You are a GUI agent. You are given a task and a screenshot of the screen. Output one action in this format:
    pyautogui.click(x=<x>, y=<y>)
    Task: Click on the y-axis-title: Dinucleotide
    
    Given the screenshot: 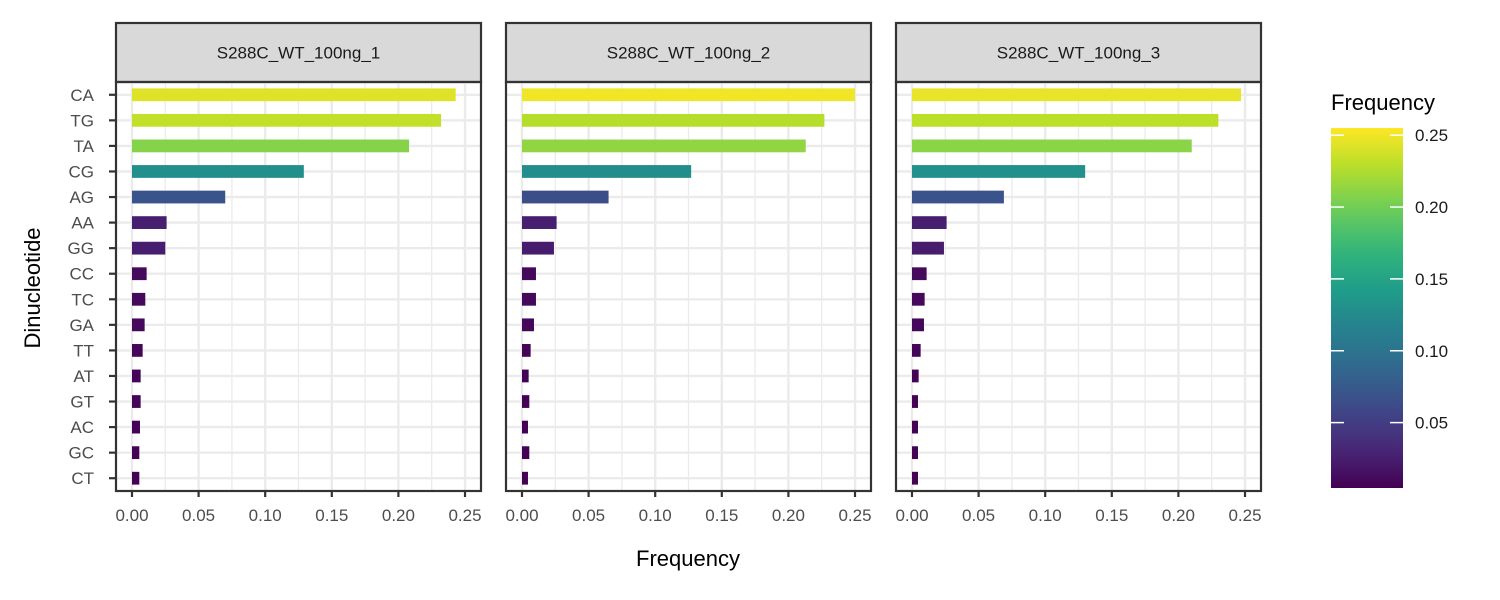 What is the action you would take?
    pyautogui.click(x=32, y=287)
    